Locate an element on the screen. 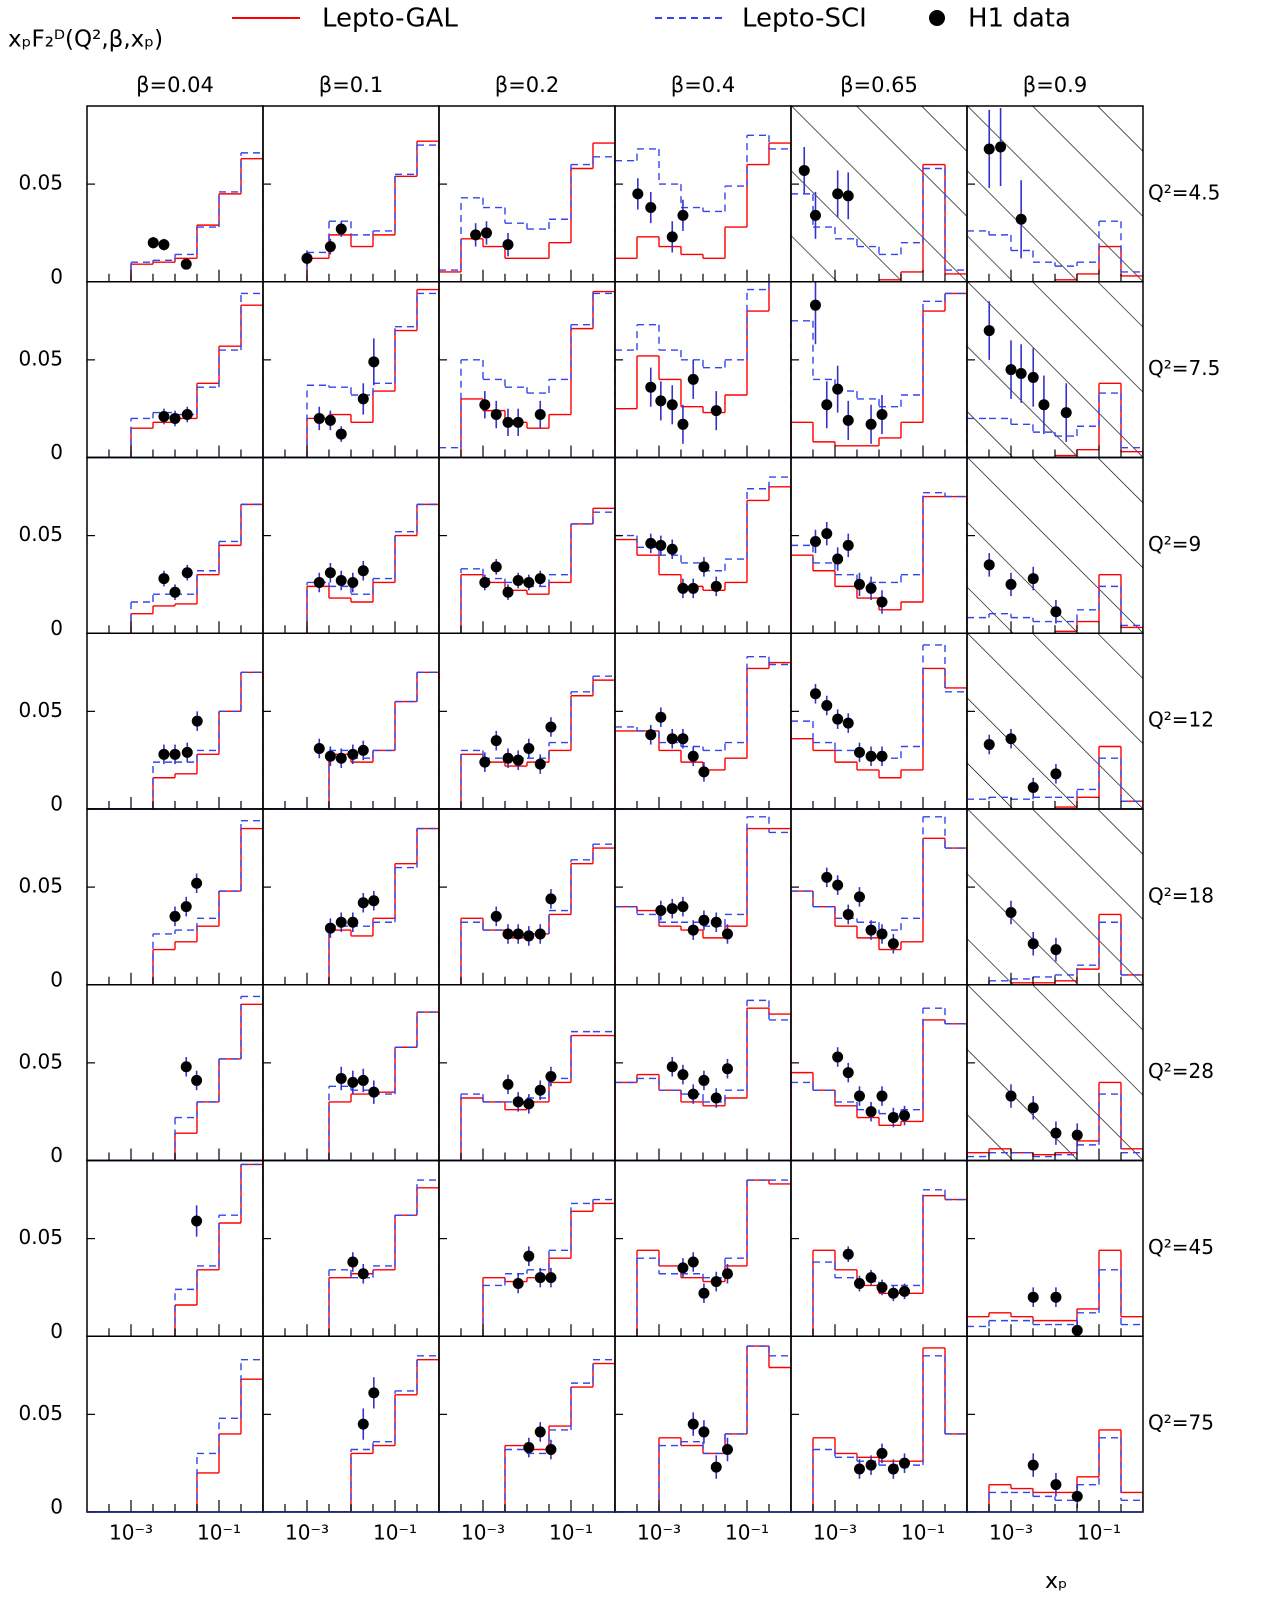 The width and height of the screenshot is (1277, 1598). column-title: β=0.04 is located at coordinates (175, 85).